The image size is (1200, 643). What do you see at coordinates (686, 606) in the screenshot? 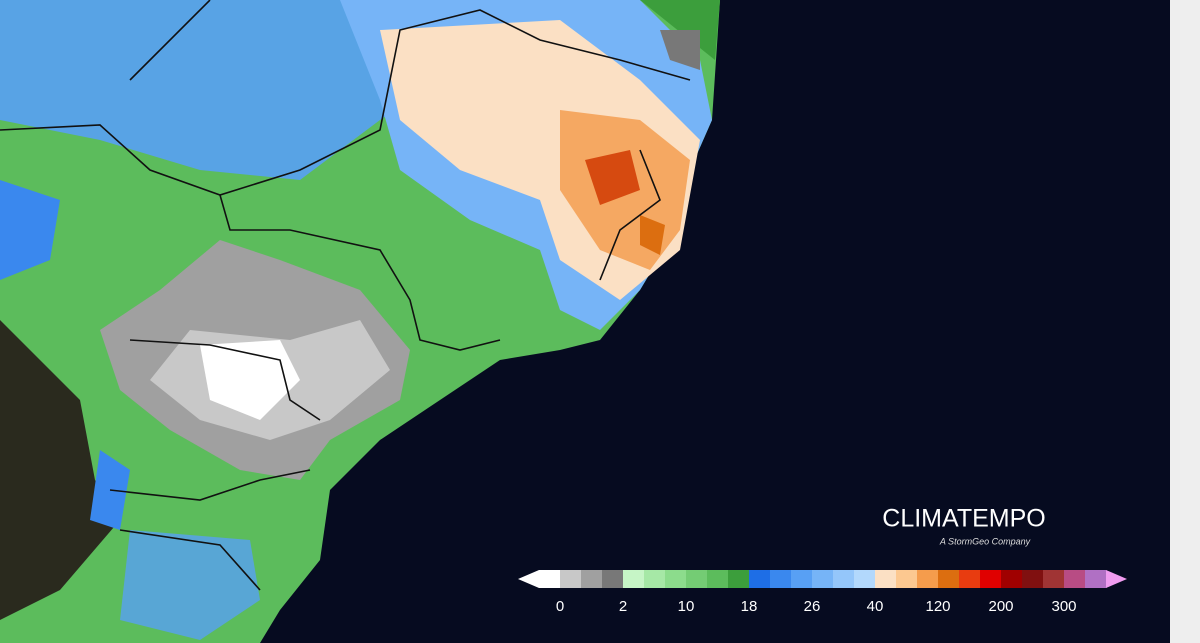
I see `scale-label: 10` at bounding box center [686, 606].